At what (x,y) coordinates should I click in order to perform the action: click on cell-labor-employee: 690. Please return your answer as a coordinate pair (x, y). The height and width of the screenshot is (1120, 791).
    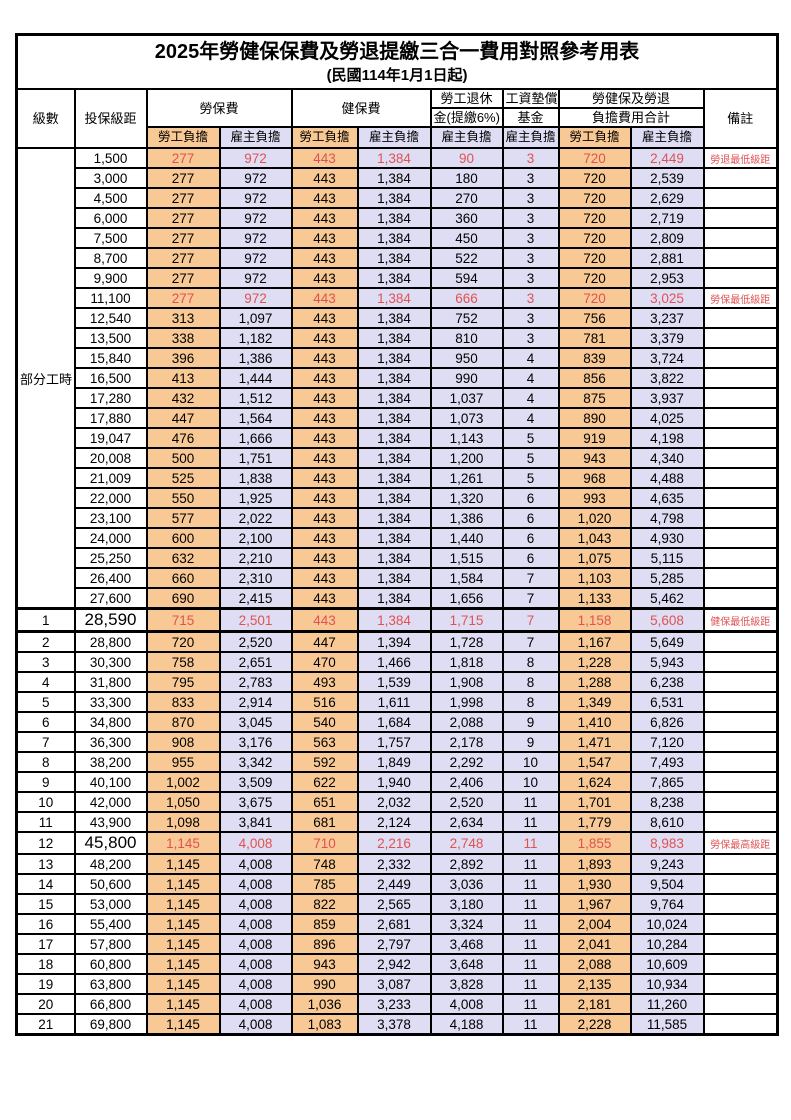
    Looking at the image, I should click on (183, 598).